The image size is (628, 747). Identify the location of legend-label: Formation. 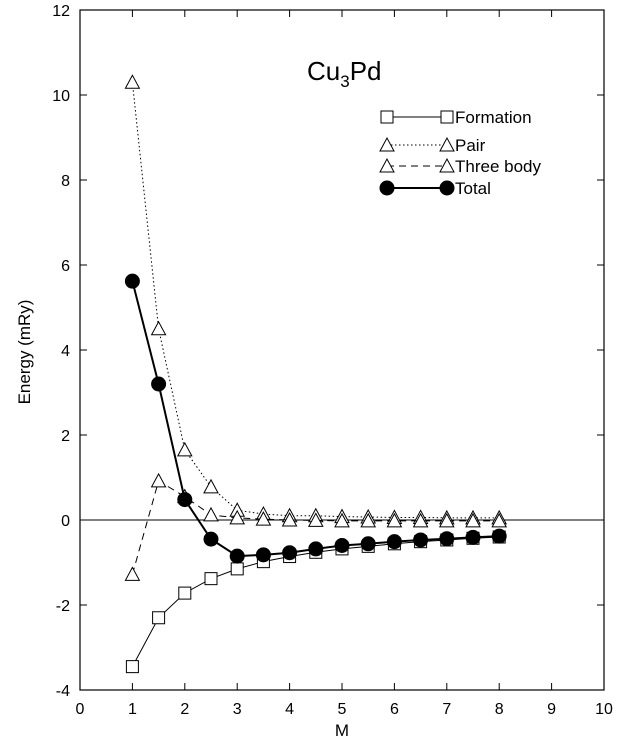
(493, 117).